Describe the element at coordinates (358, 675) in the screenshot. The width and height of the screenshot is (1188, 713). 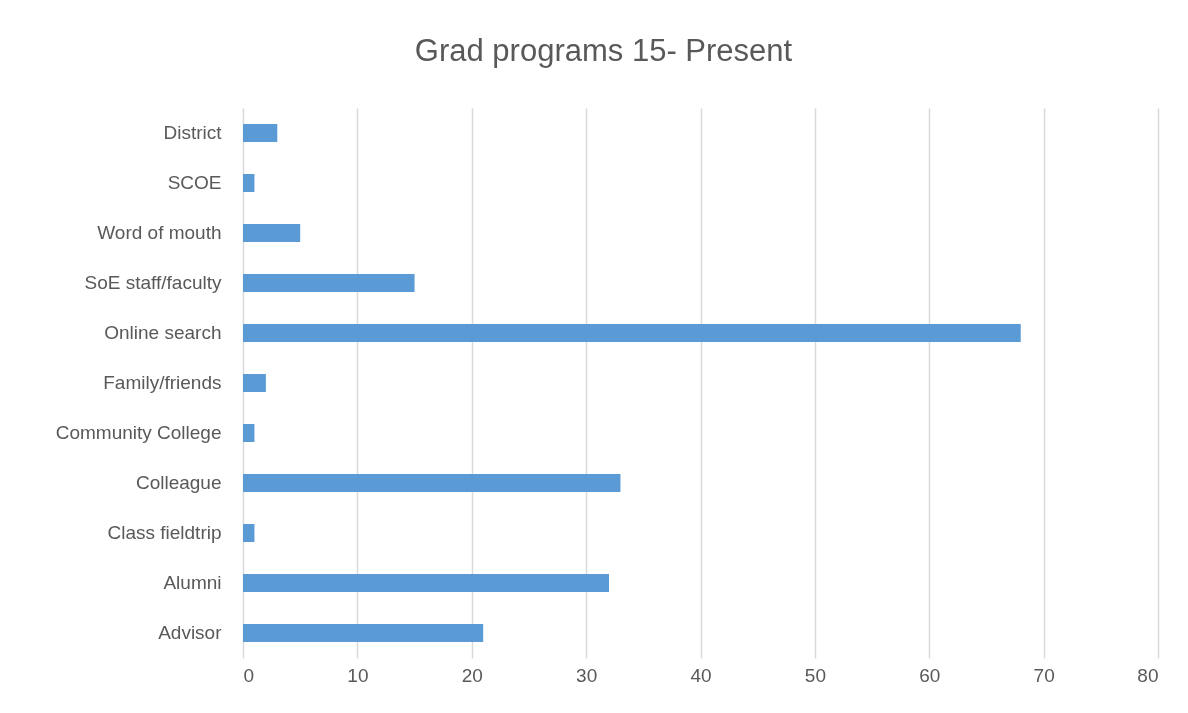
I see `x-tick-label: 10` at that location.